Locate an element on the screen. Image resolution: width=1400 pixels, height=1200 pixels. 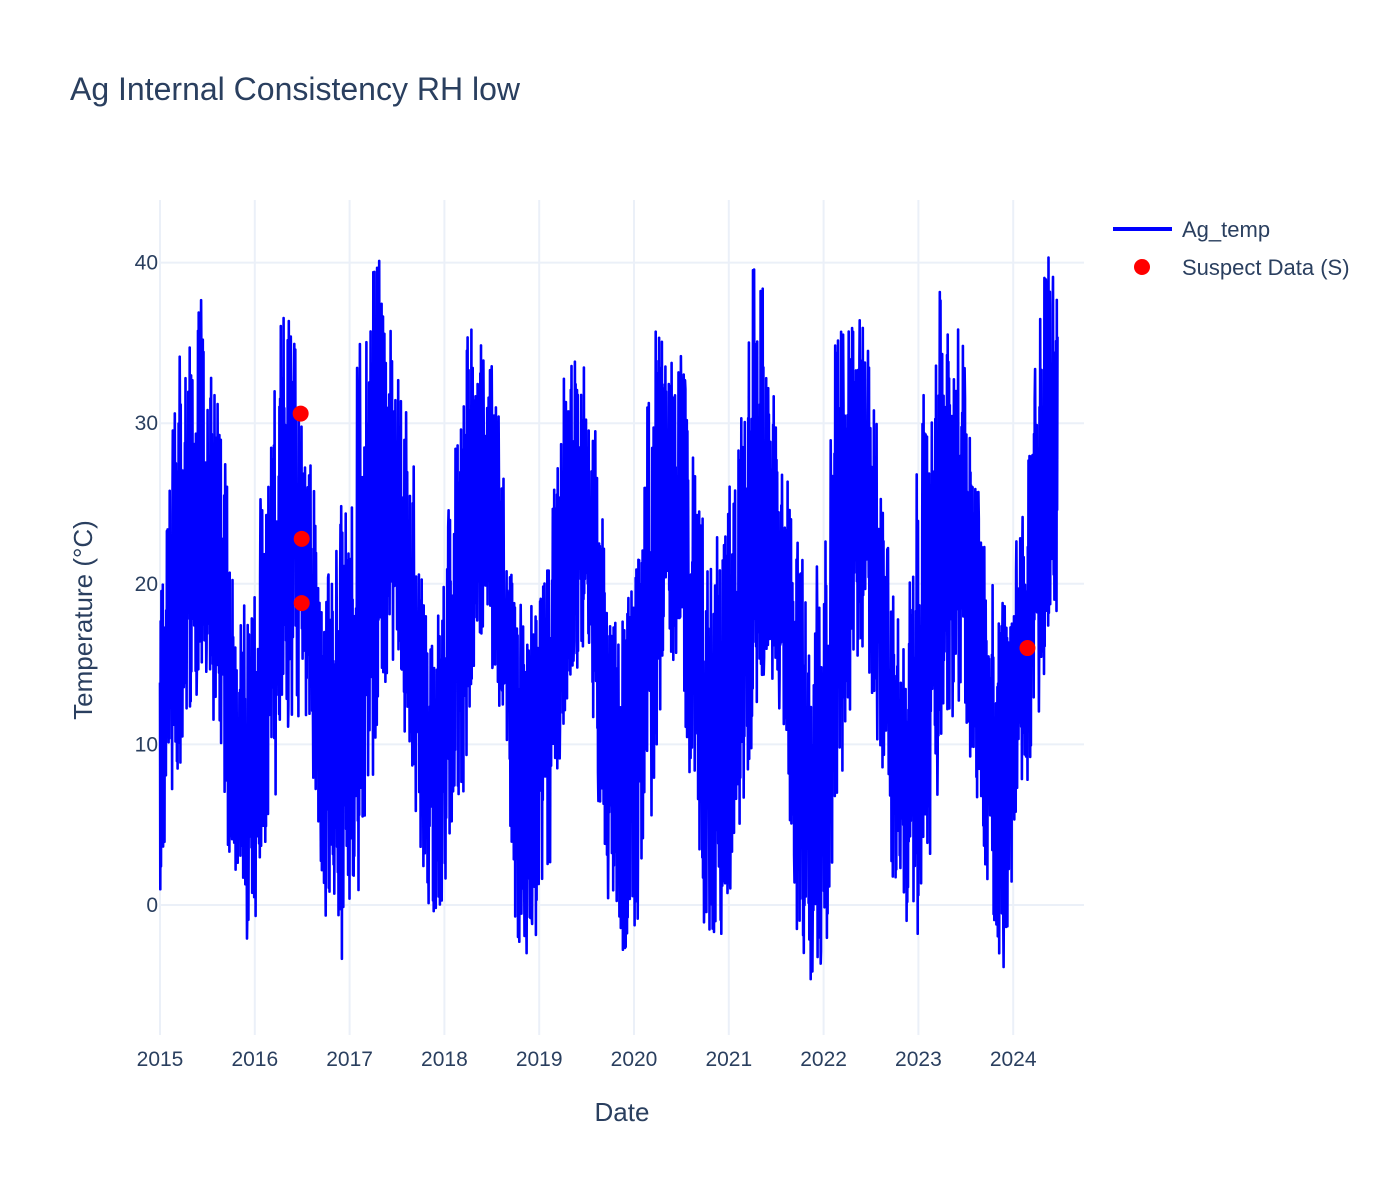
x-tick-label: 2020 is located at coordinates (634, 1059).